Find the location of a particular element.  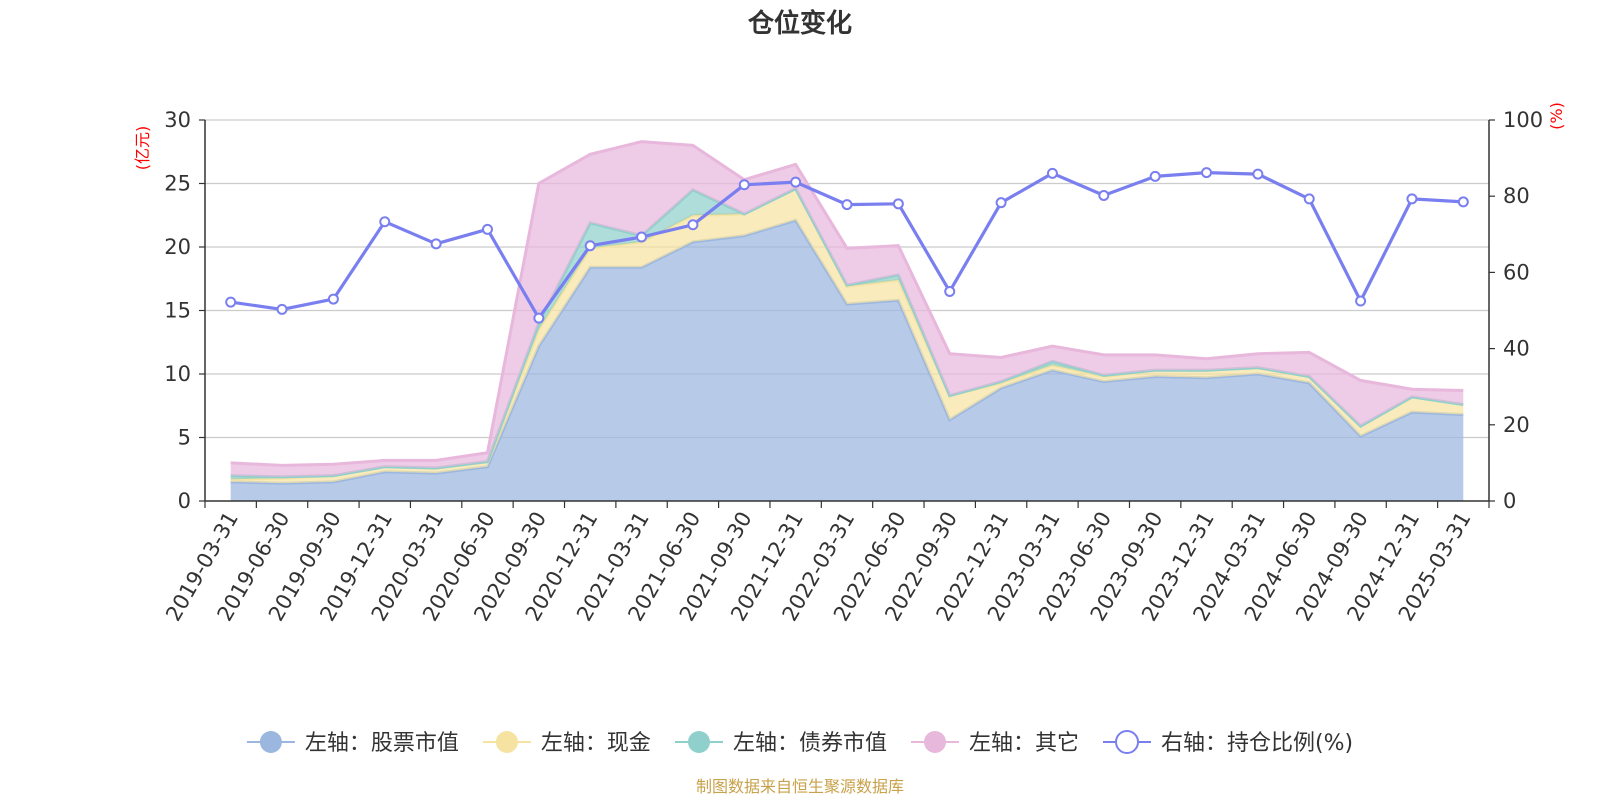

legend: 左轴：股票市值 左轴：现金 左轴：债券市值 左轴：其它 右轴：持仓比例(%) is located at coordinates (799, 743).